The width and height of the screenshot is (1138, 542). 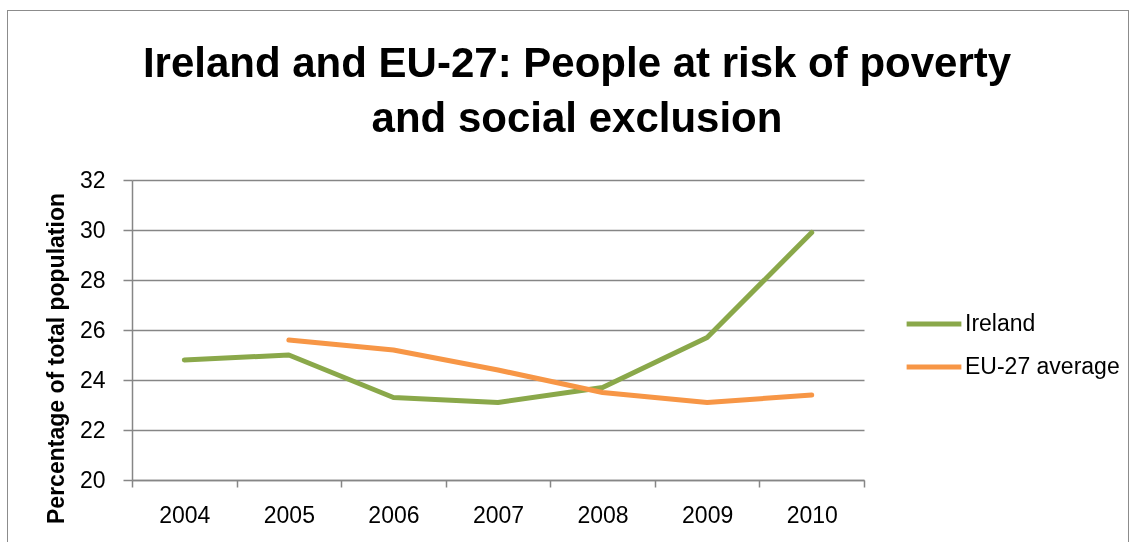 What do you see at coordinates (185, 514) in the screenshot?
I see `x-tick-label: 2004` at bounding box center [185, 514].